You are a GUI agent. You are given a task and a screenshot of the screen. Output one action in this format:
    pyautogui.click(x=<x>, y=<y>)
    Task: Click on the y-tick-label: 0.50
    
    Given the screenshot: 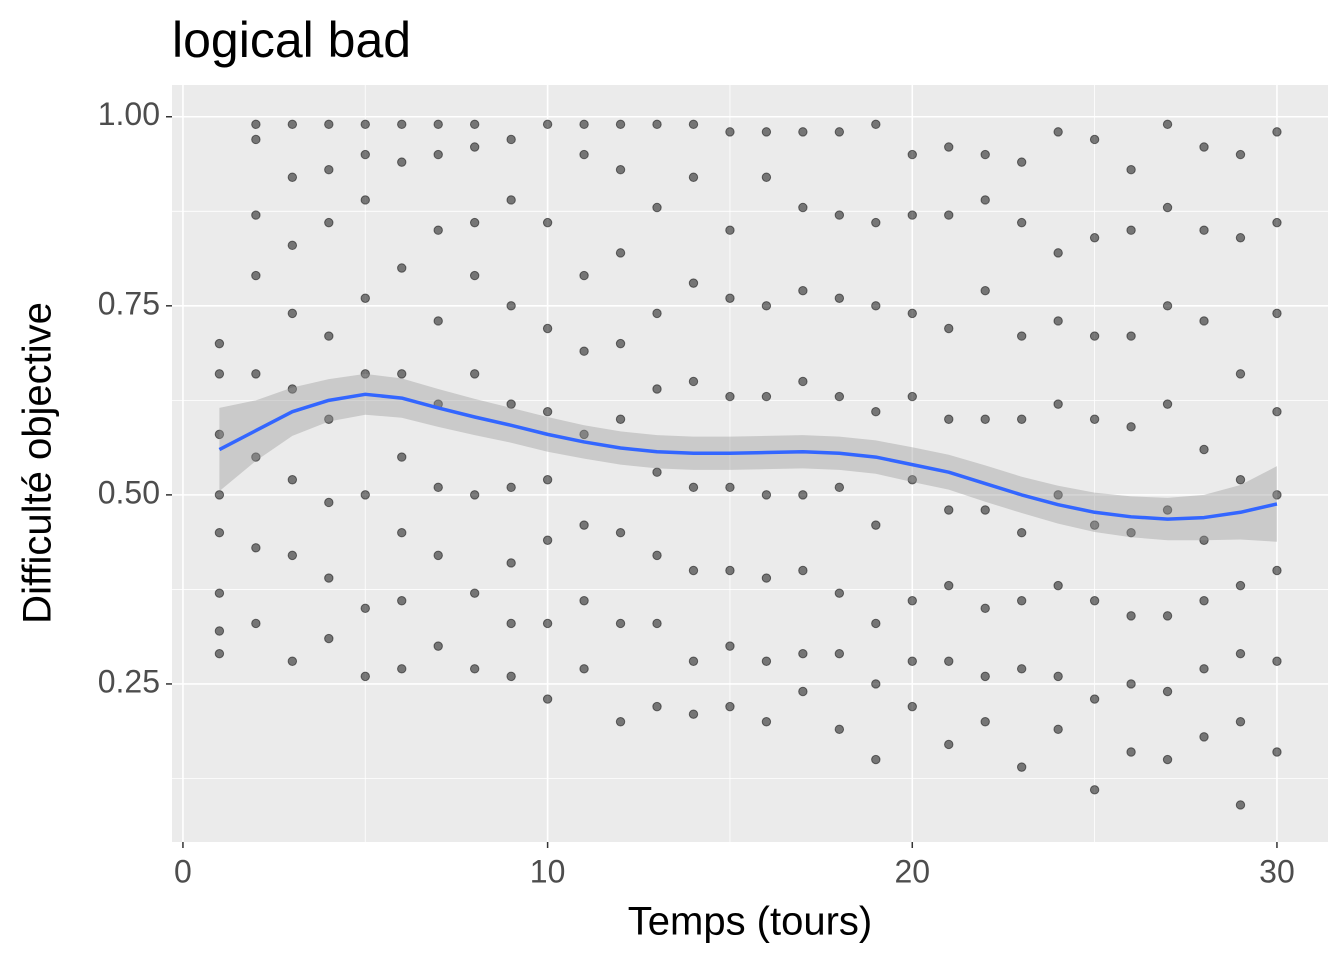 What is the action you would take?
    pyautogui.click(x=129, y=492)
    